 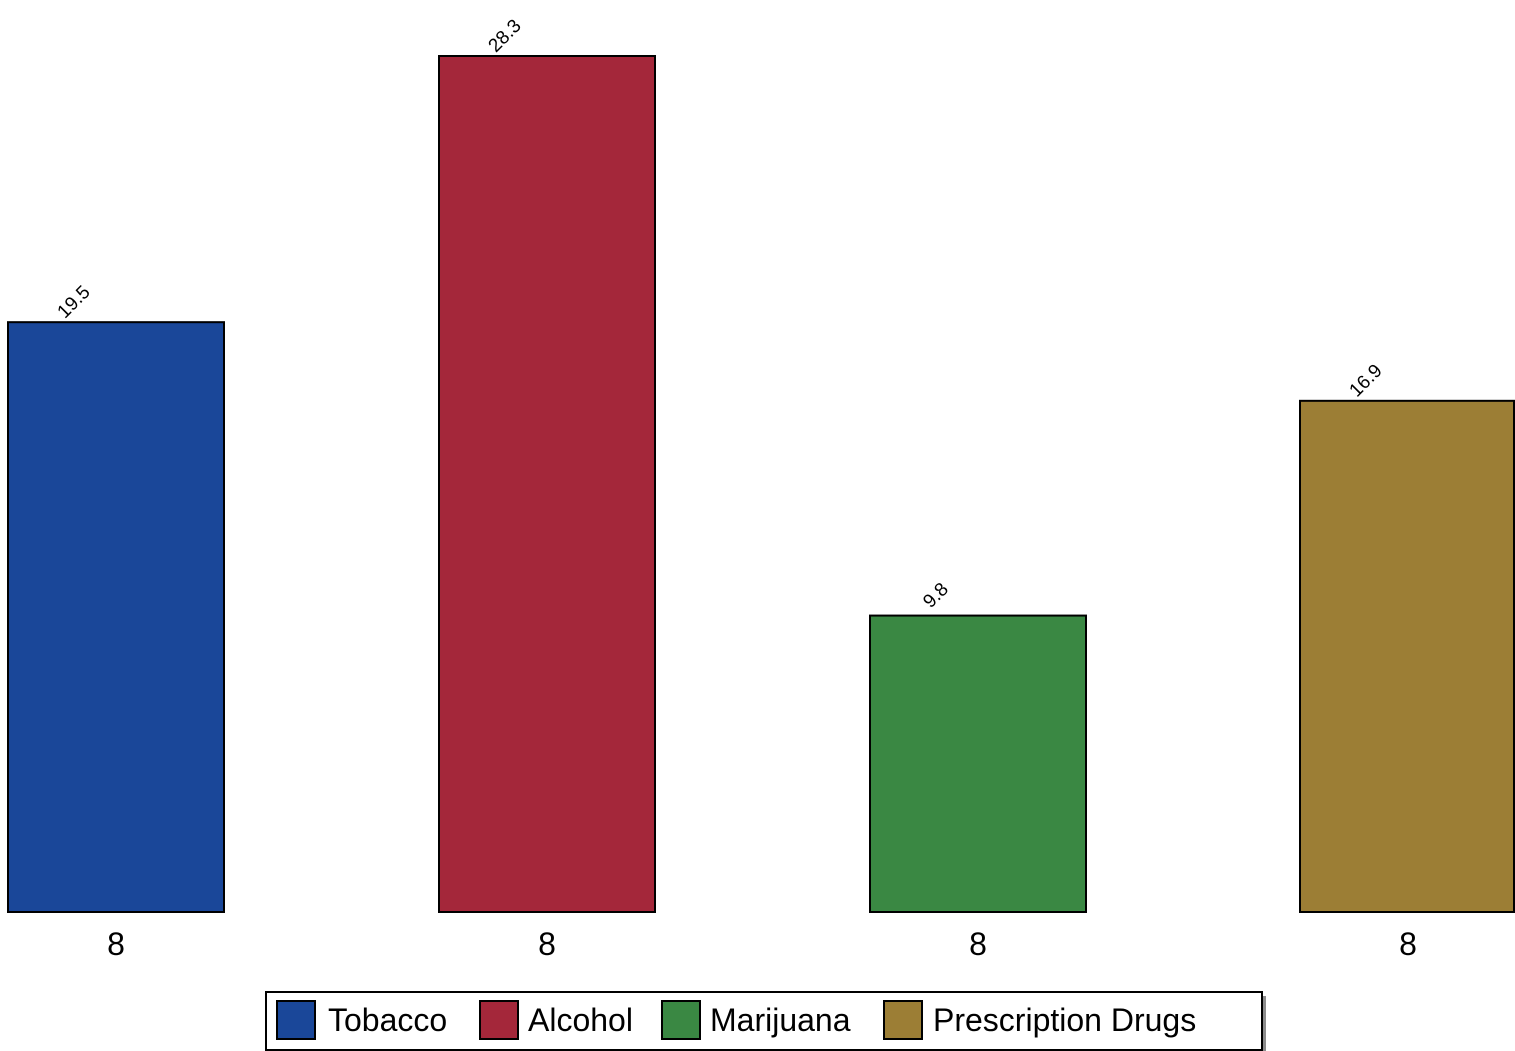 I want to click on bar-alcohol, so click(x=547, y=484).